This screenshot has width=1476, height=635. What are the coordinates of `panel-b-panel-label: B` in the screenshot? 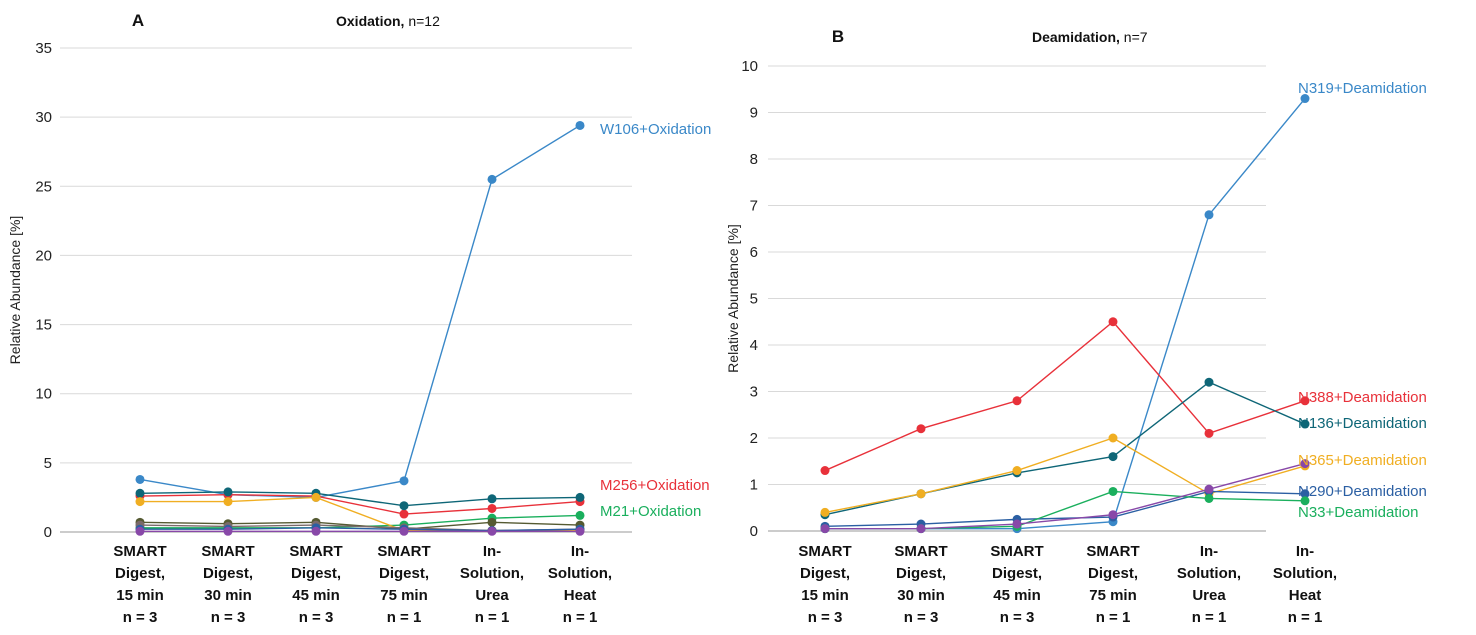 It's located at (838, 36).